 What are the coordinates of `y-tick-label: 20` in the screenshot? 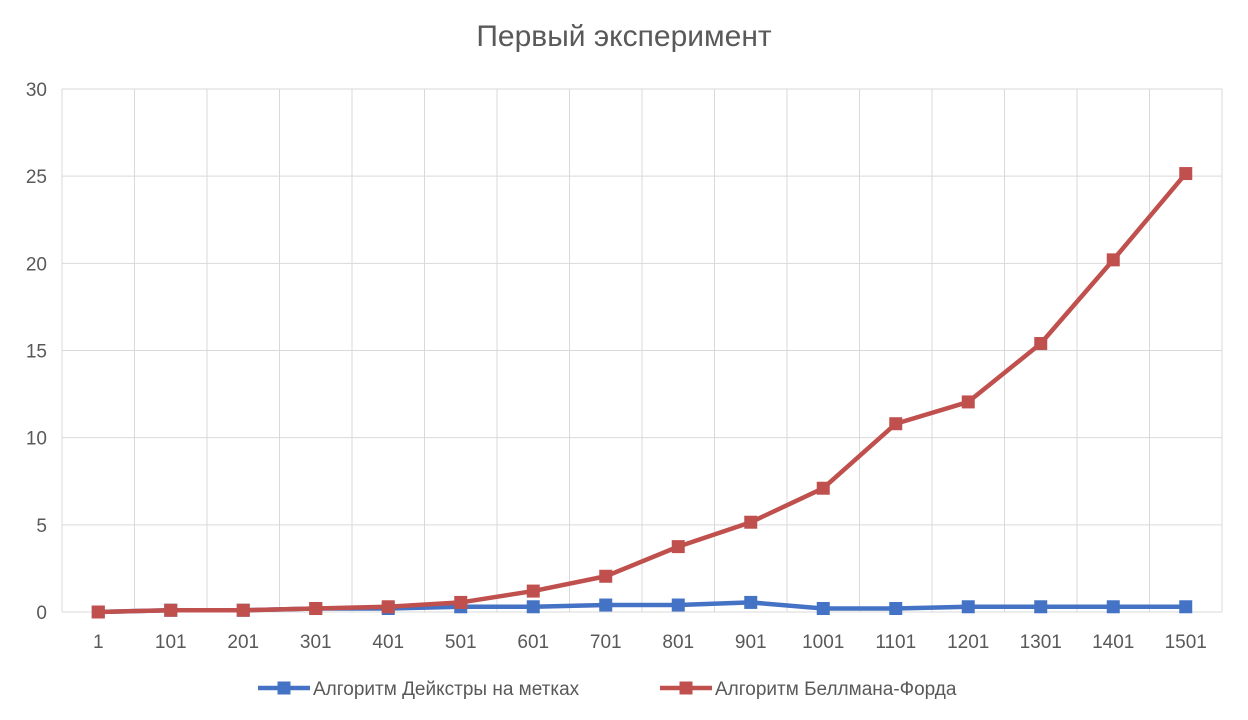 It's located at (36, 264).